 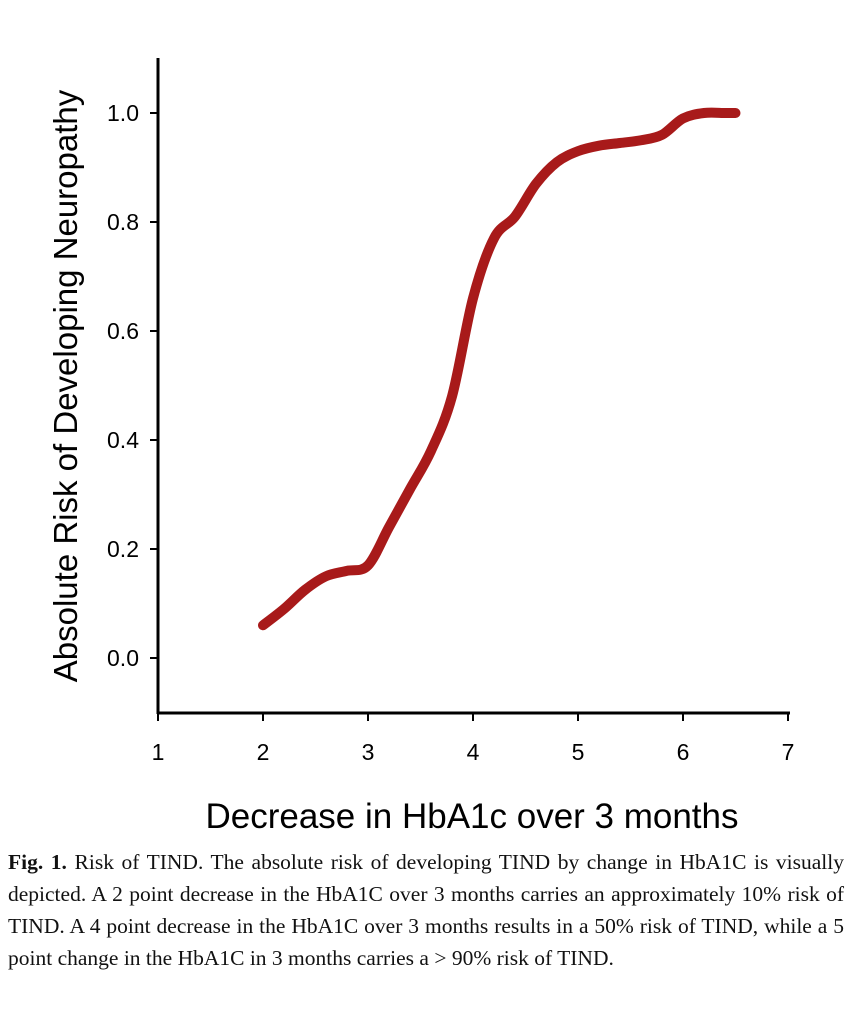 I want to click on y-tick-label: 0.4, so click(x=123, y=440).